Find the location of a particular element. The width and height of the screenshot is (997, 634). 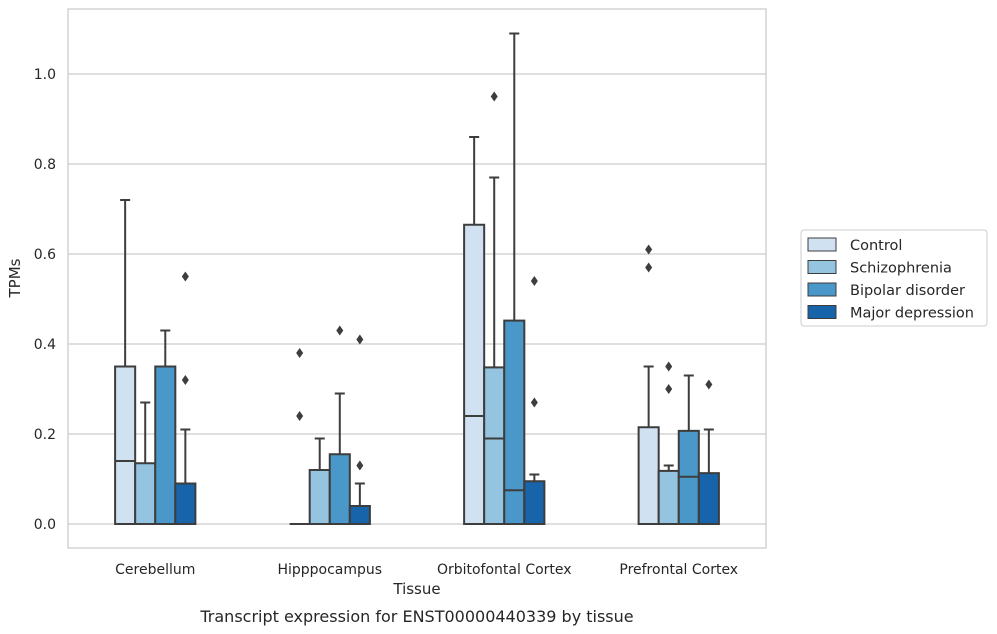

y-tick-label: 0.4 is located at coordinates (45, 345).